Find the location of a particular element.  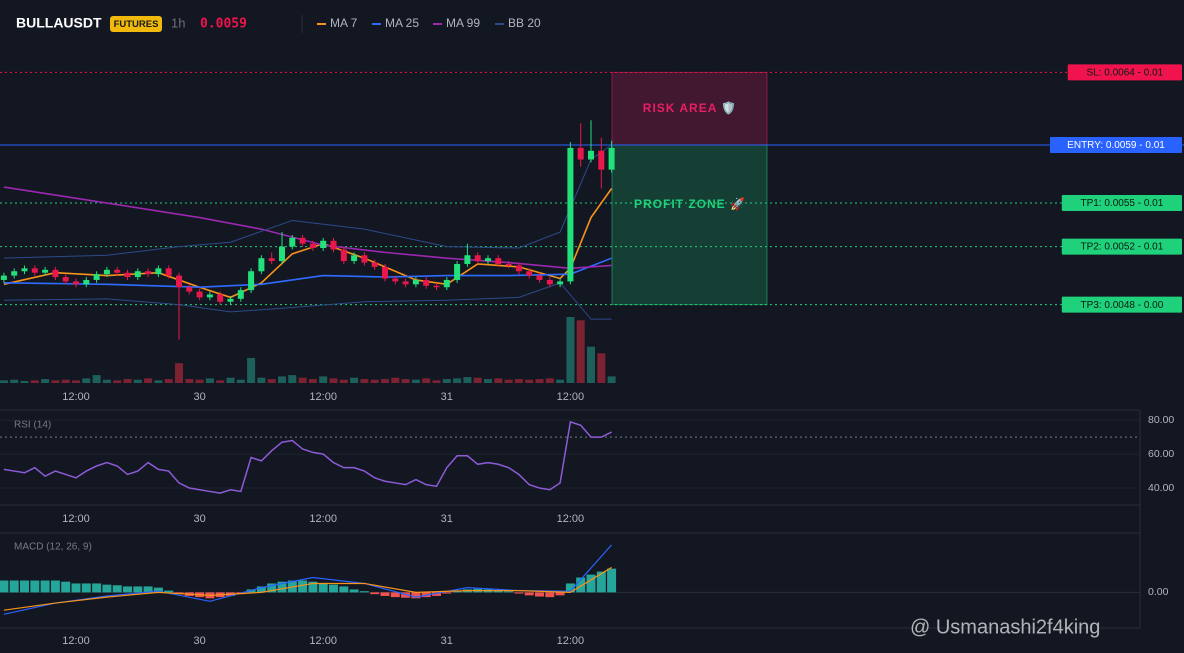

symbol: BULLAUSDT is located at coordinates (59, 23).